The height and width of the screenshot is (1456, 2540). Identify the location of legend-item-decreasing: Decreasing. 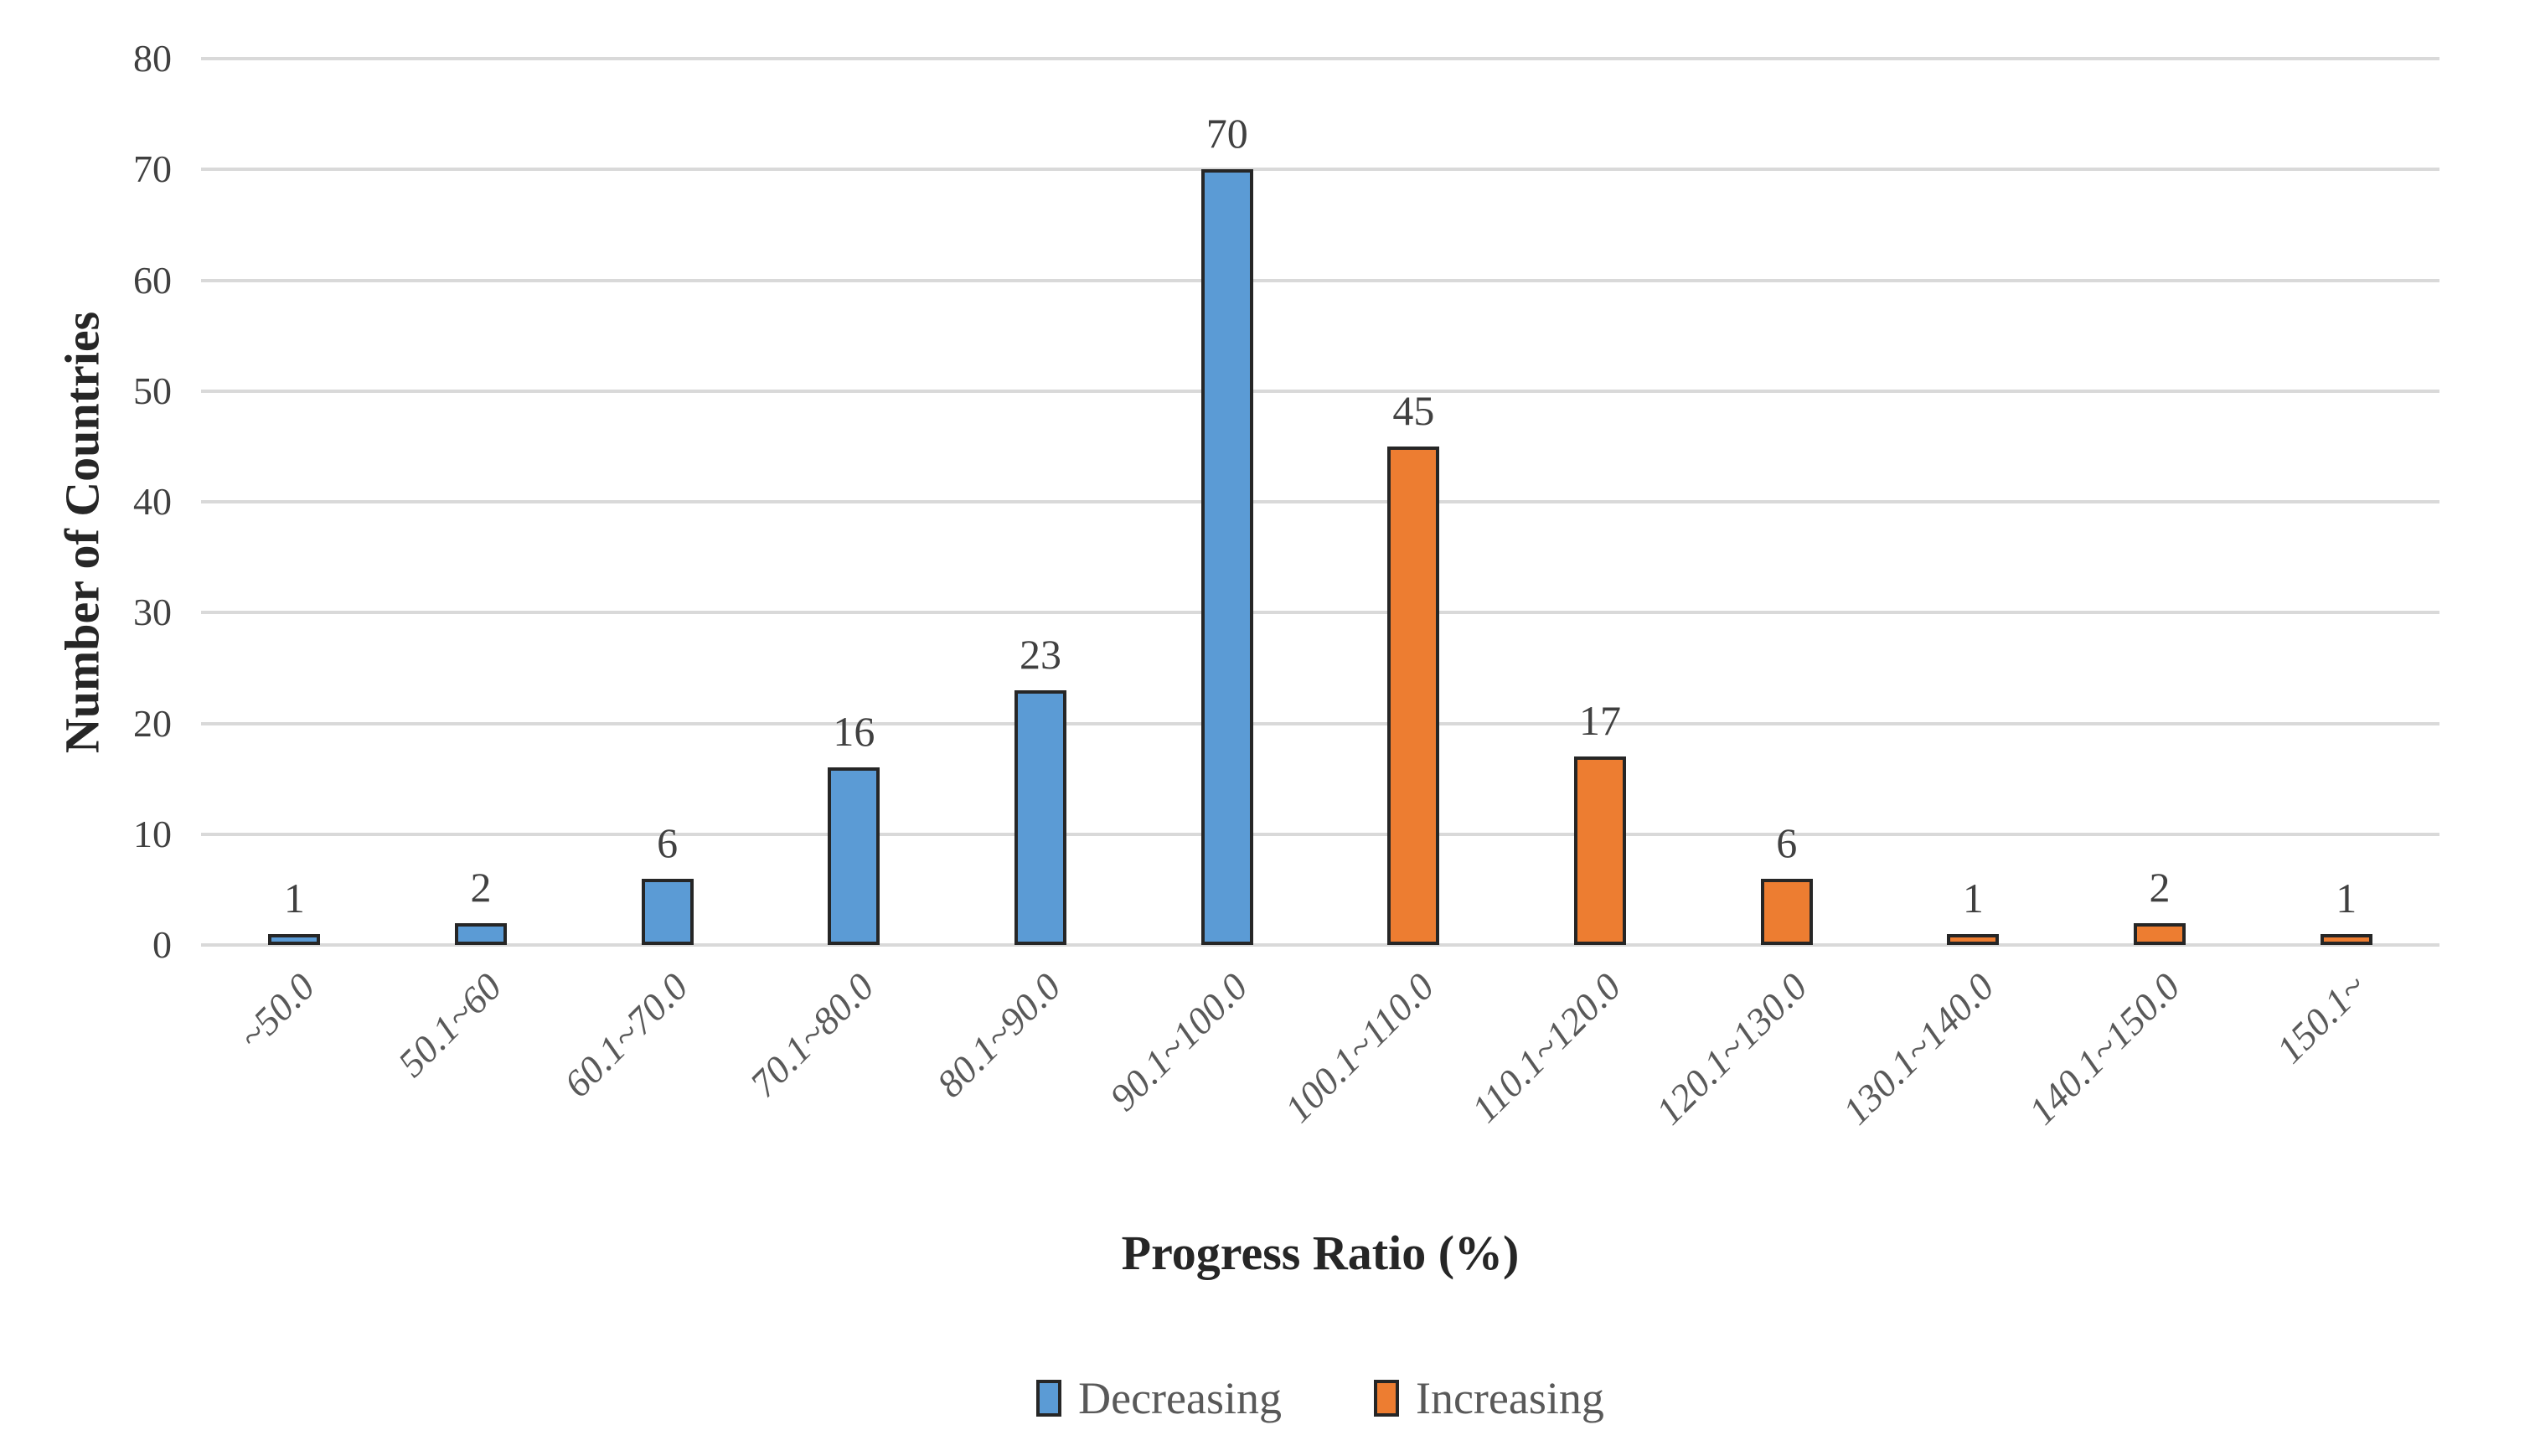
(1159, 1398).